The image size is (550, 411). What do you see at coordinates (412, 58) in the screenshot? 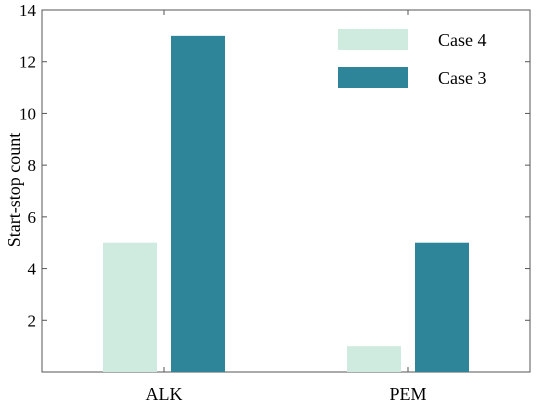
I see `legend: Case 4 Case 3` at bounding box center [412, 58].